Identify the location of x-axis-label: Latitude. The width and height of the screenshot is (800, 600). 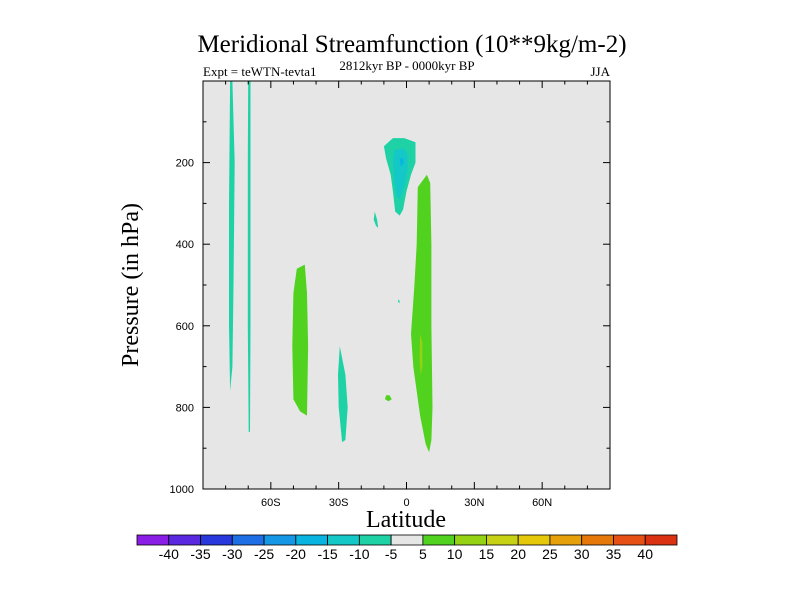
(406, 520).